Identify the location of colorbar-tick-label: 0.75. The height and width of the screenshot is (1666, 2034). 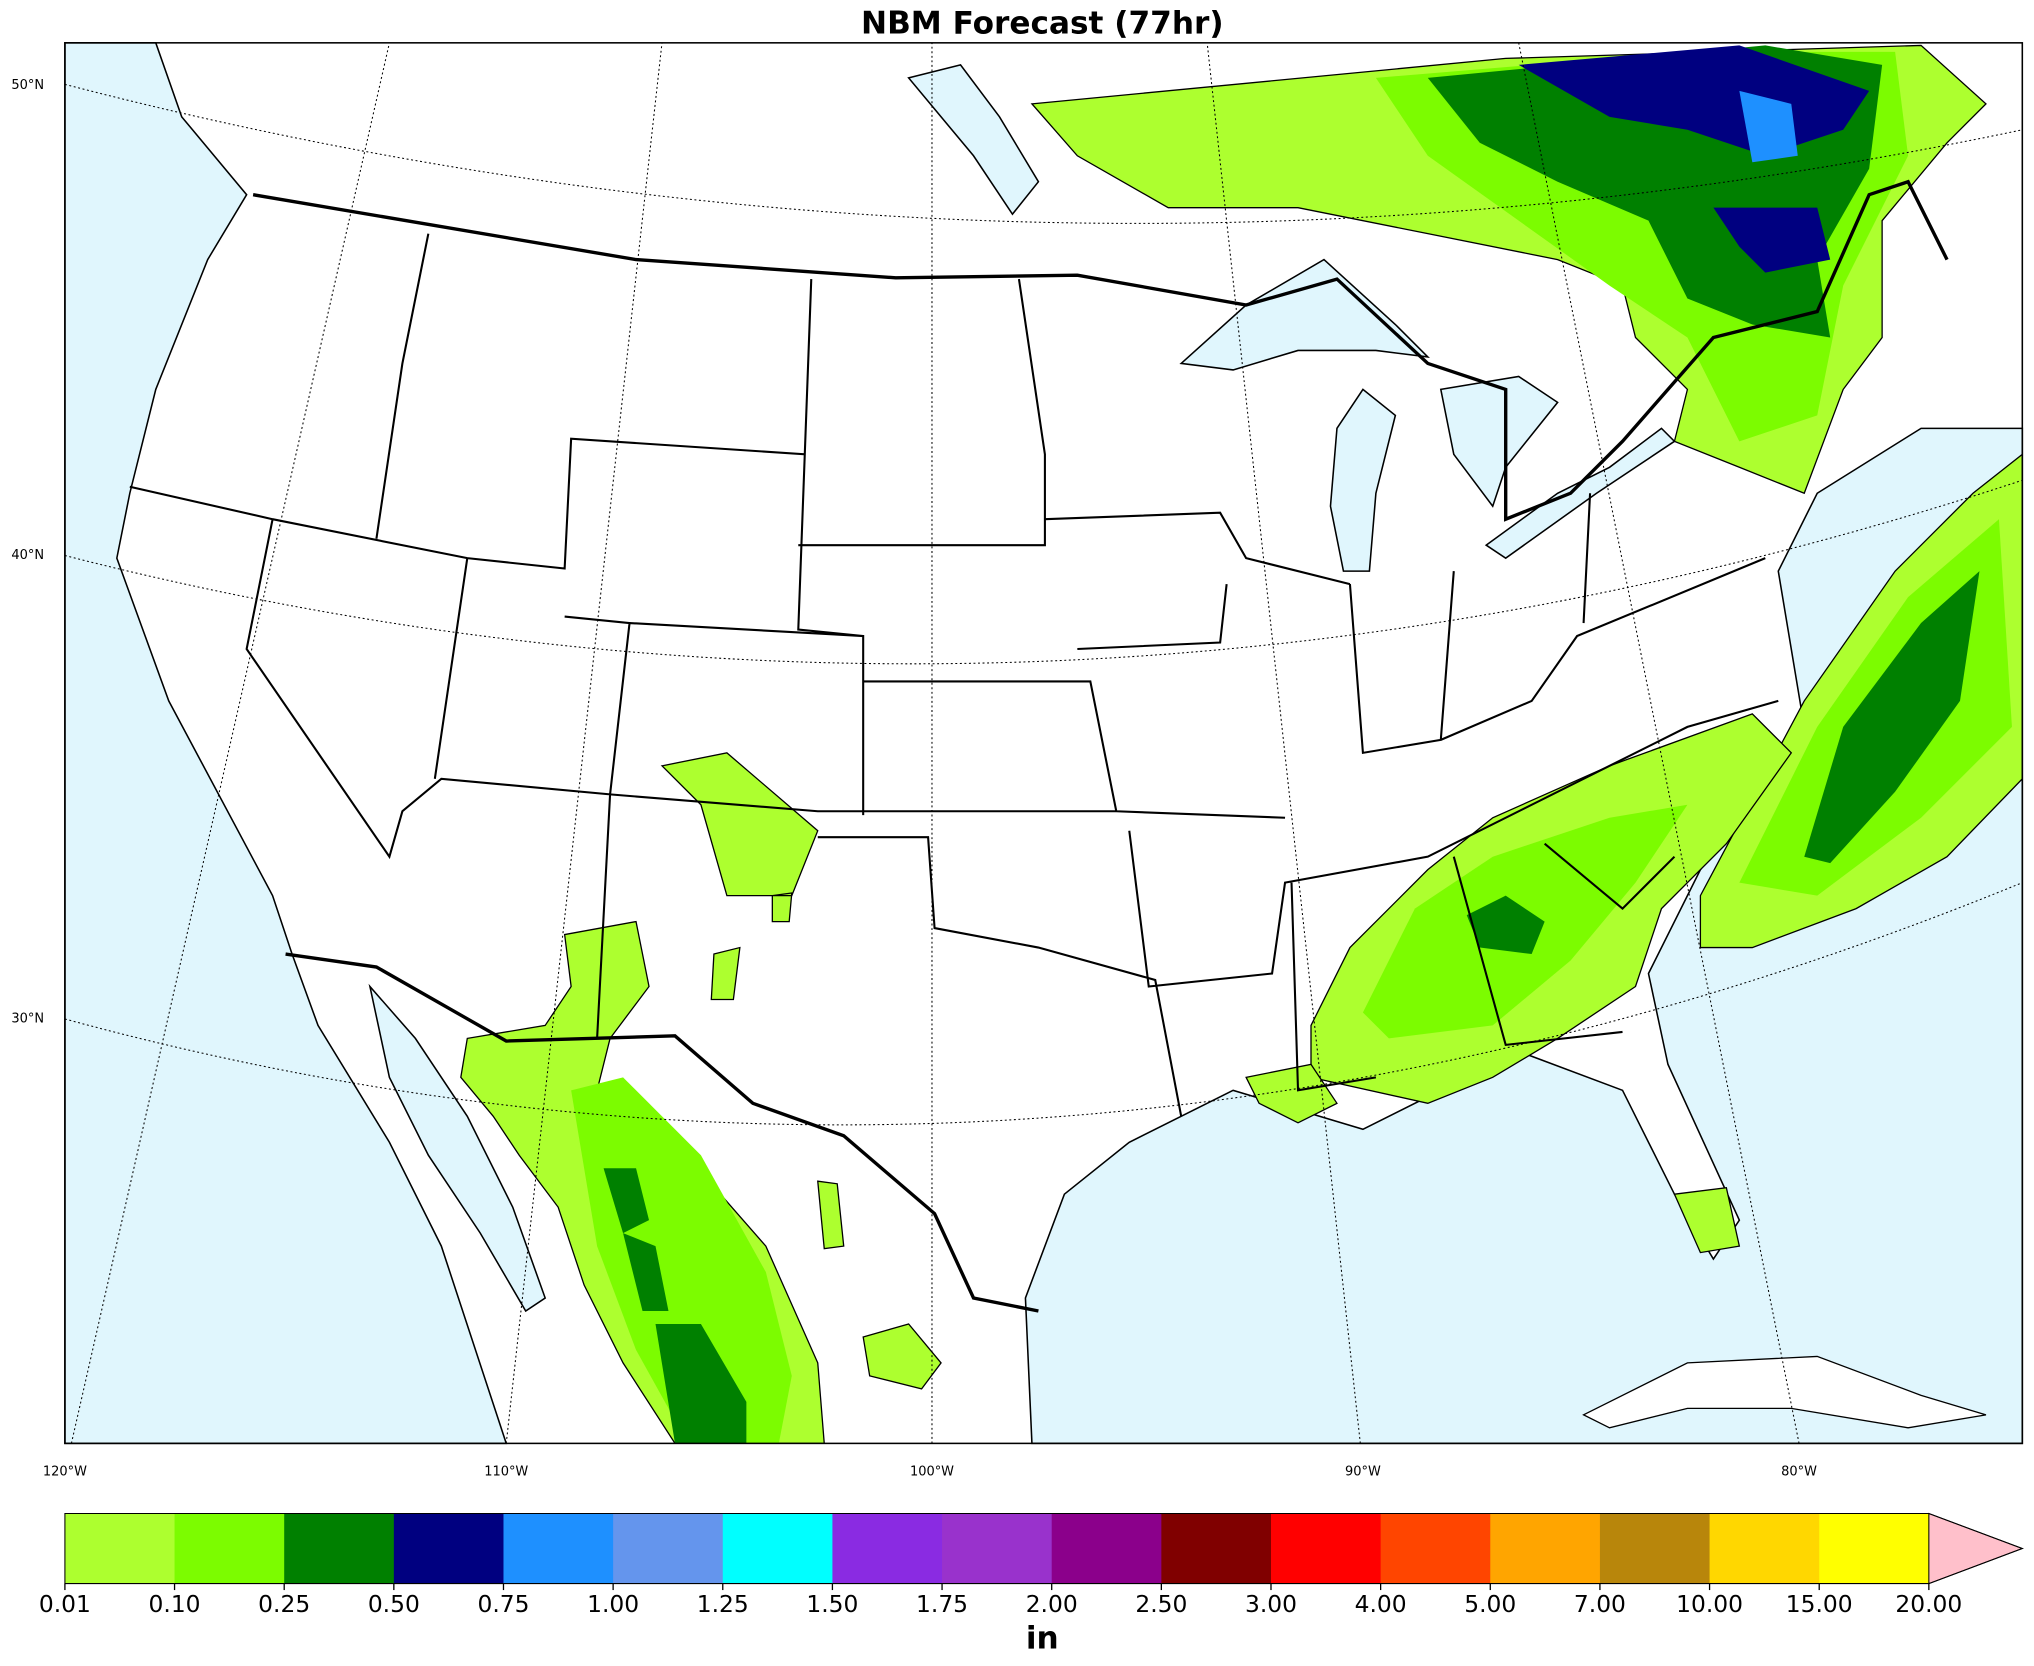
(503, 1604).